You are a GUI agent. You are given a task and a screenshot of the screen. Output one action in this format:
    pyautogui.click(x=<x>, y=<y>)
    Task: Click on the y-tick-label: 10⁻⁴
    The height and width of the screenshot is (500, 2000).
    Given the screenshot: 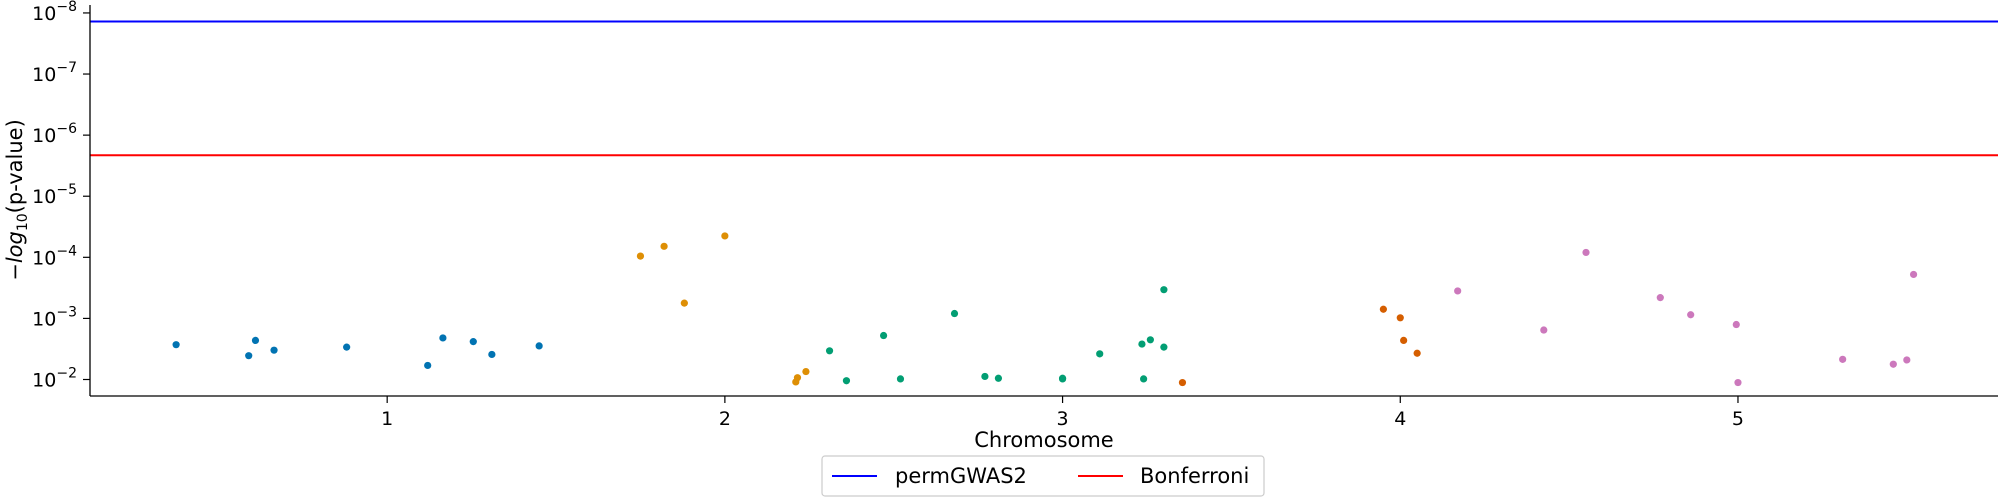 What is the action you would take?
    pyautogui.click(x=54, y=256)
    